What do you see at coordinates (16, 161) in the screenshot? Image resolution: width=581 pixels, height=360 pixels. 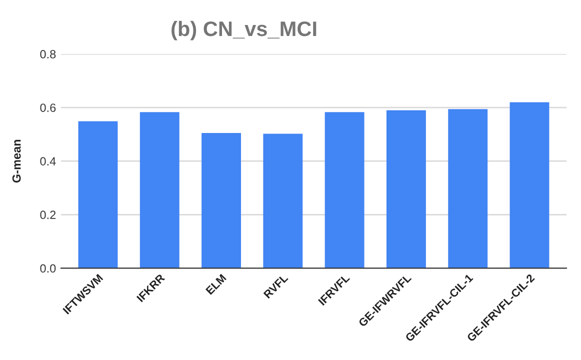 I see `y-axis-title: G-mean` at bounding box center [16, 161].